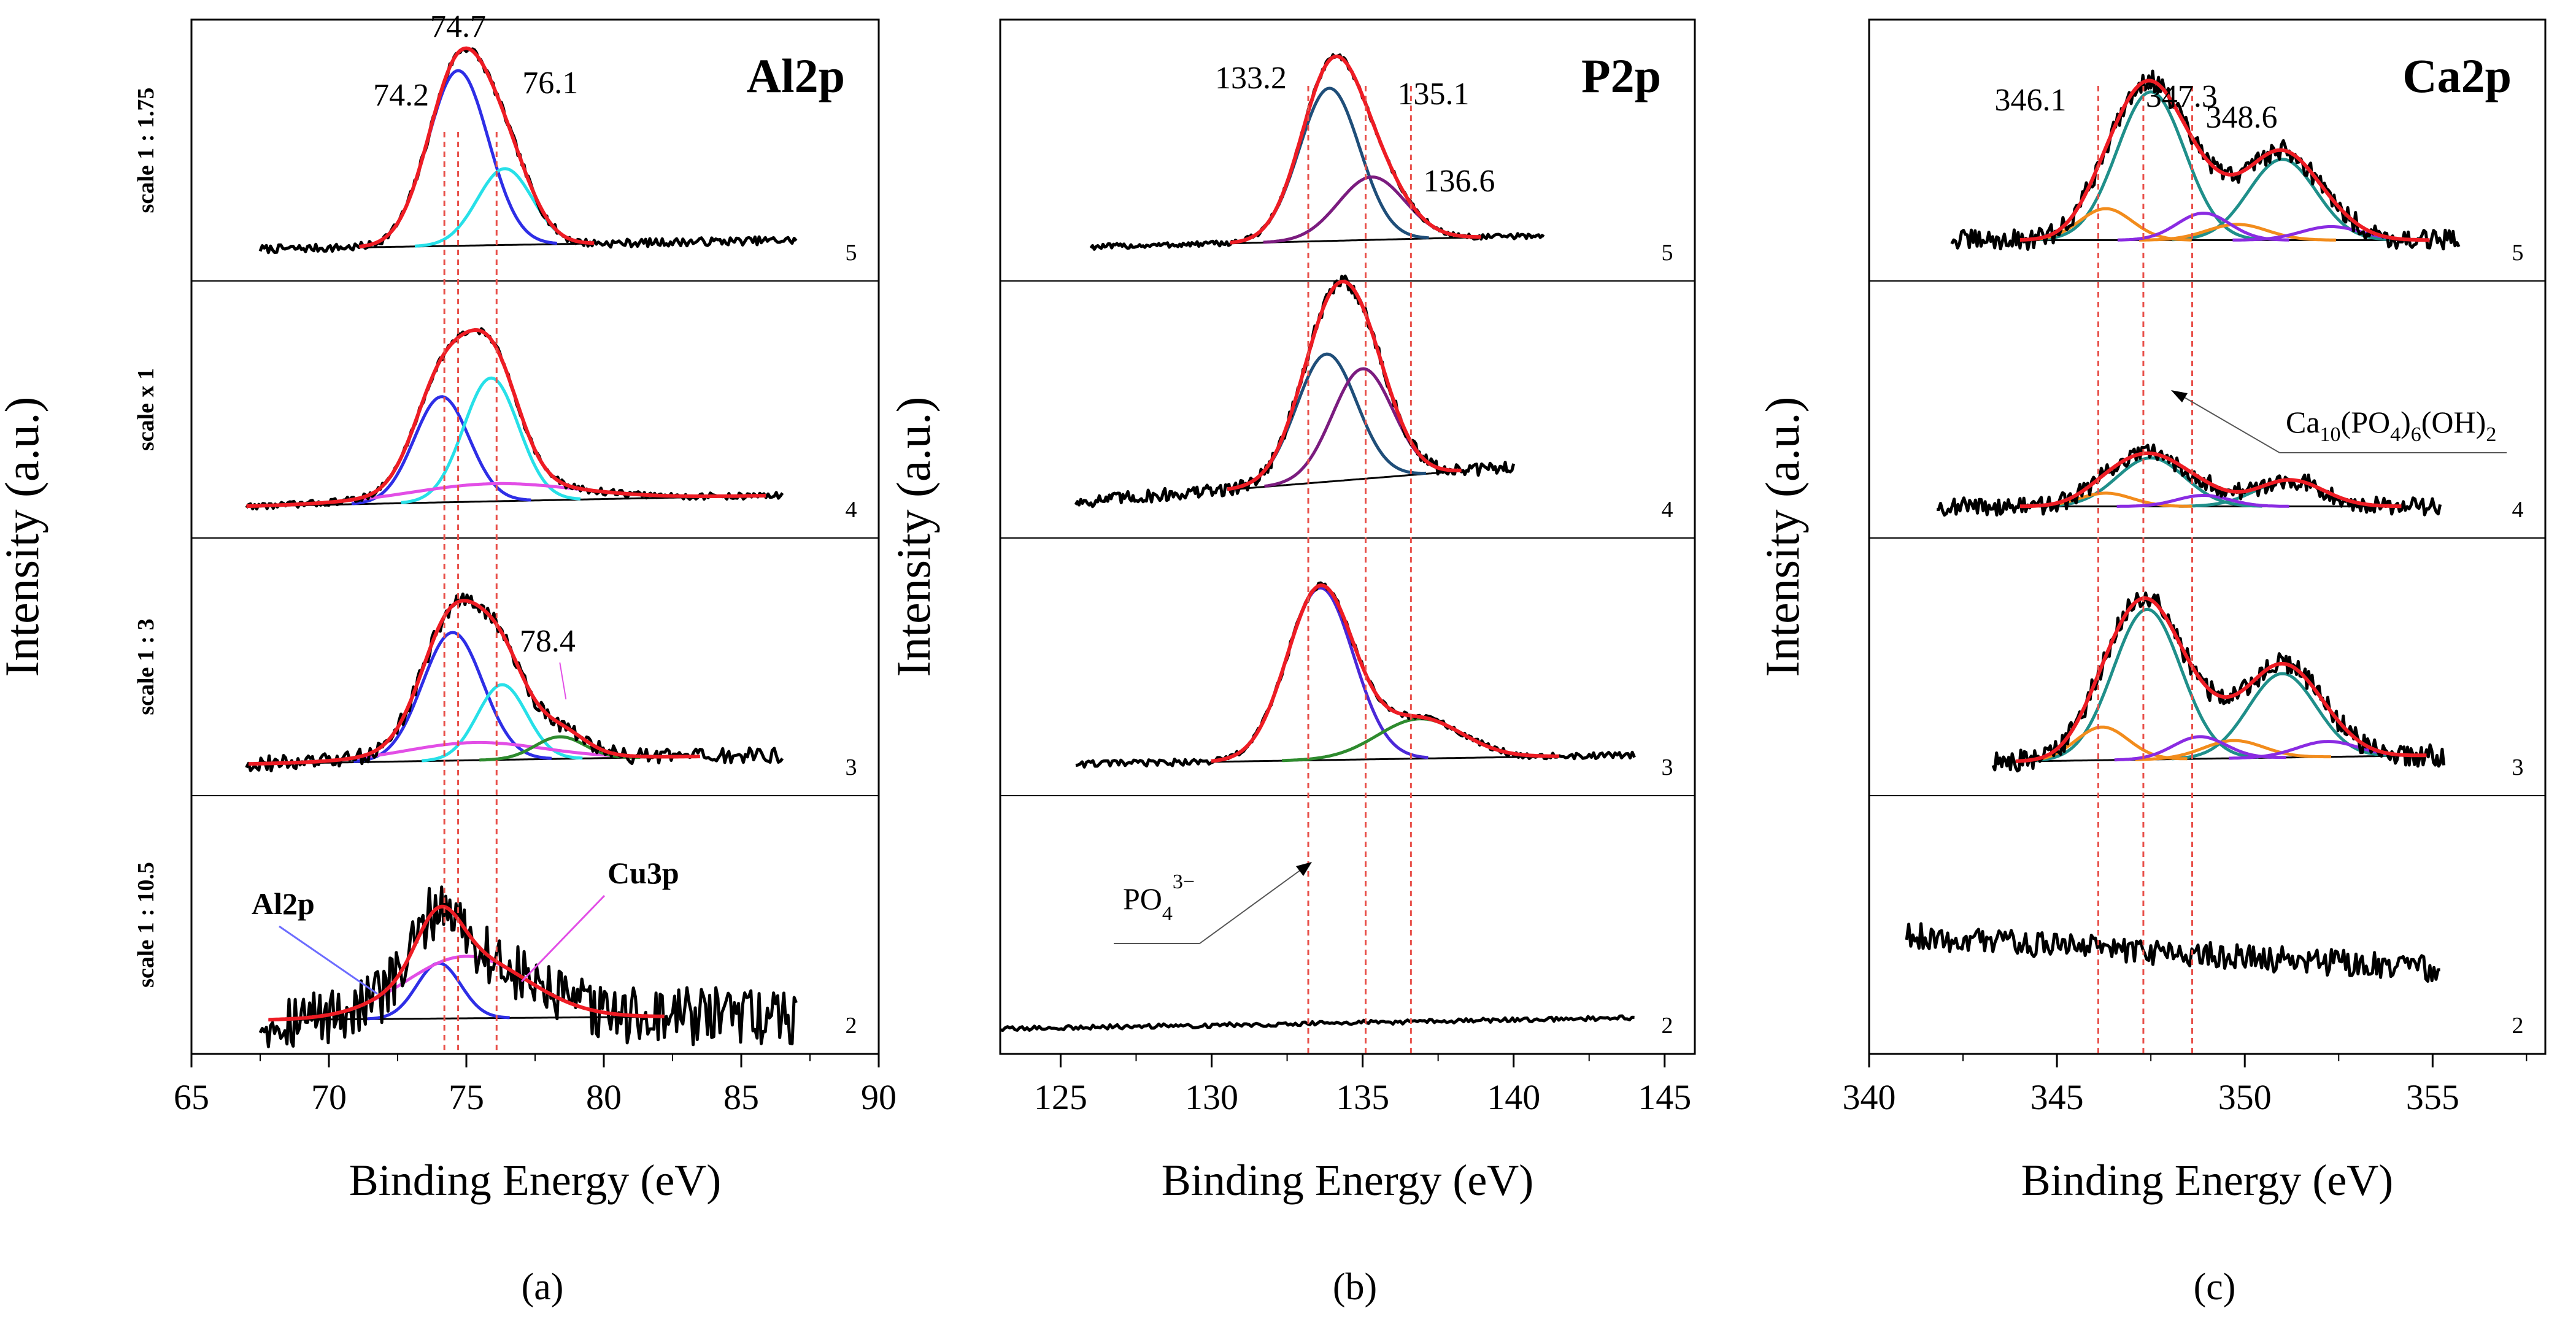 This screenshot has width=2576, height=1322. What do you see at coordinates (2242, 117) in the screenshot?
I see `peak-label: 348.6` at bounding box center [2242, 117].